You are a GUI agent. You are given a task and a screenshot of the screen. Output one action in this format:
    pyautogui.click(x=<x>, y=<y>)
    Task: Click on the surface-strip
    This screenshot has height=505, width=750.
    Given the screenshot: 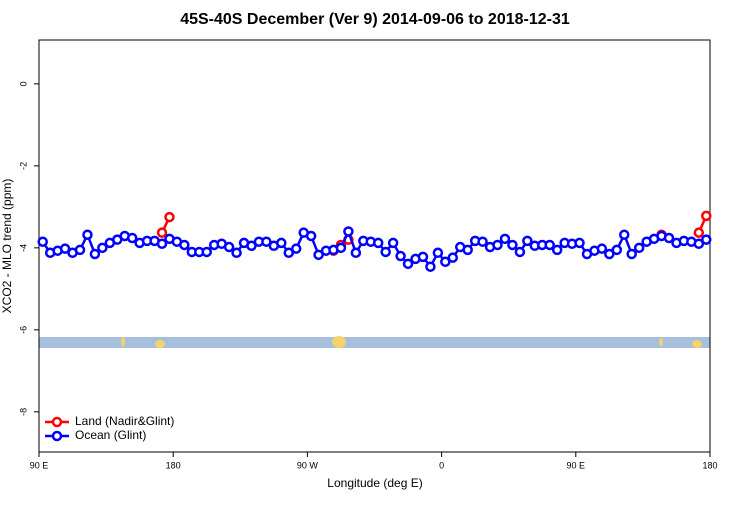 What is the action you would take?
    pyautogui.click(x=374, y=342)
    